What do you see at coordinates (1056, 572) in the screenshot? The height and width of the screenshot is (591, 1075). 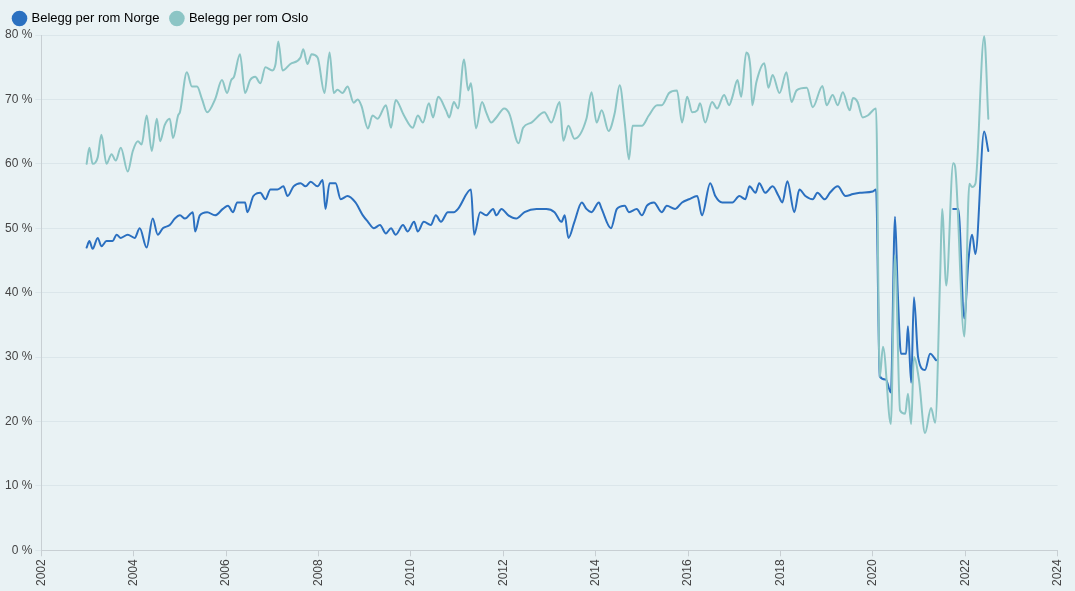 I see `x-tick-label: 2024` at bounding box center [1056, 572].